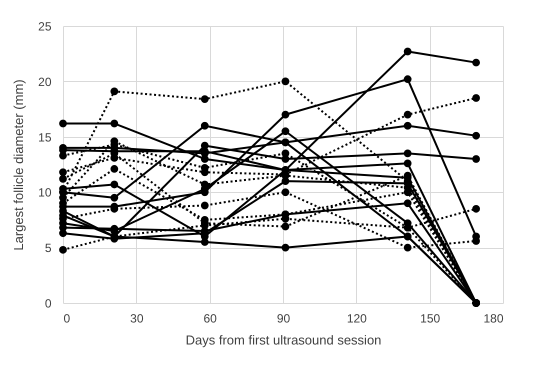 This screenshot has height=375, width=550. Describe the element at coordinates (430, 319) in the screenshot. I see `x-tick-label: 150` at that location.